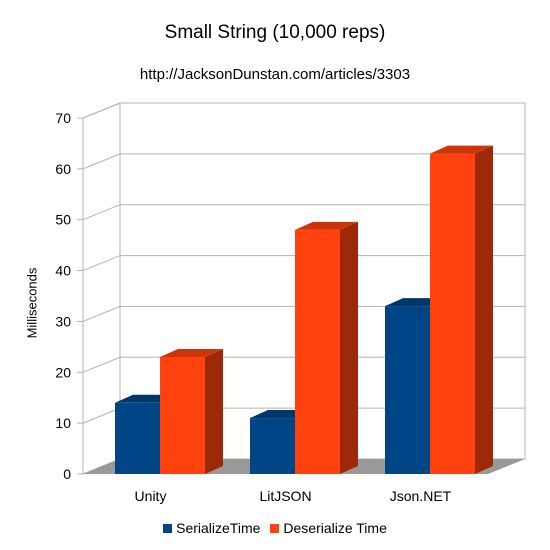 The height and width of the screenshot is (550, 550). I want to click on legend: SerializeTime Deserialize Time, so click(275, 528).